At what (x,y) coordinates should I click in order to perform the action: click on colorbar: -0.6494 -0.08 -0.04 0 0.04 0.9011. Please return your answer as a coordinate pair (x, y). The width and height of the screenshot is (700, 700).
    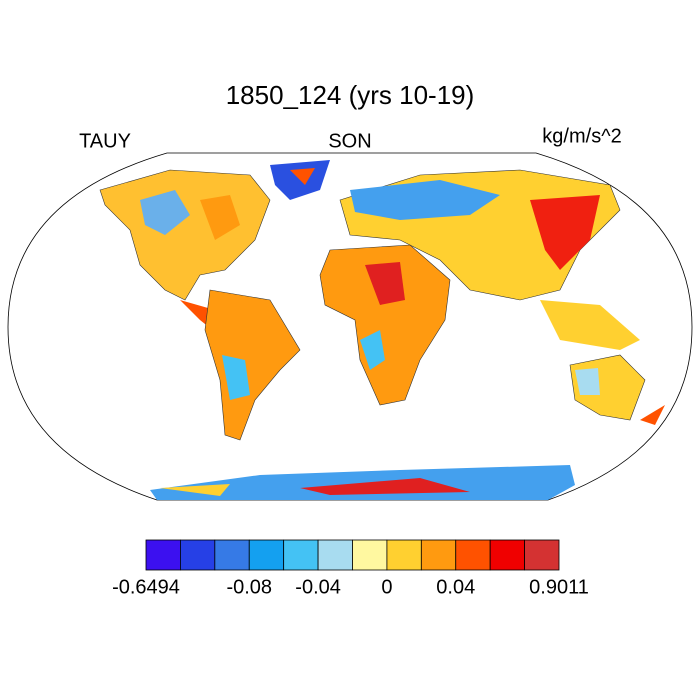
    Looking at the image, I should click on (350, 568).